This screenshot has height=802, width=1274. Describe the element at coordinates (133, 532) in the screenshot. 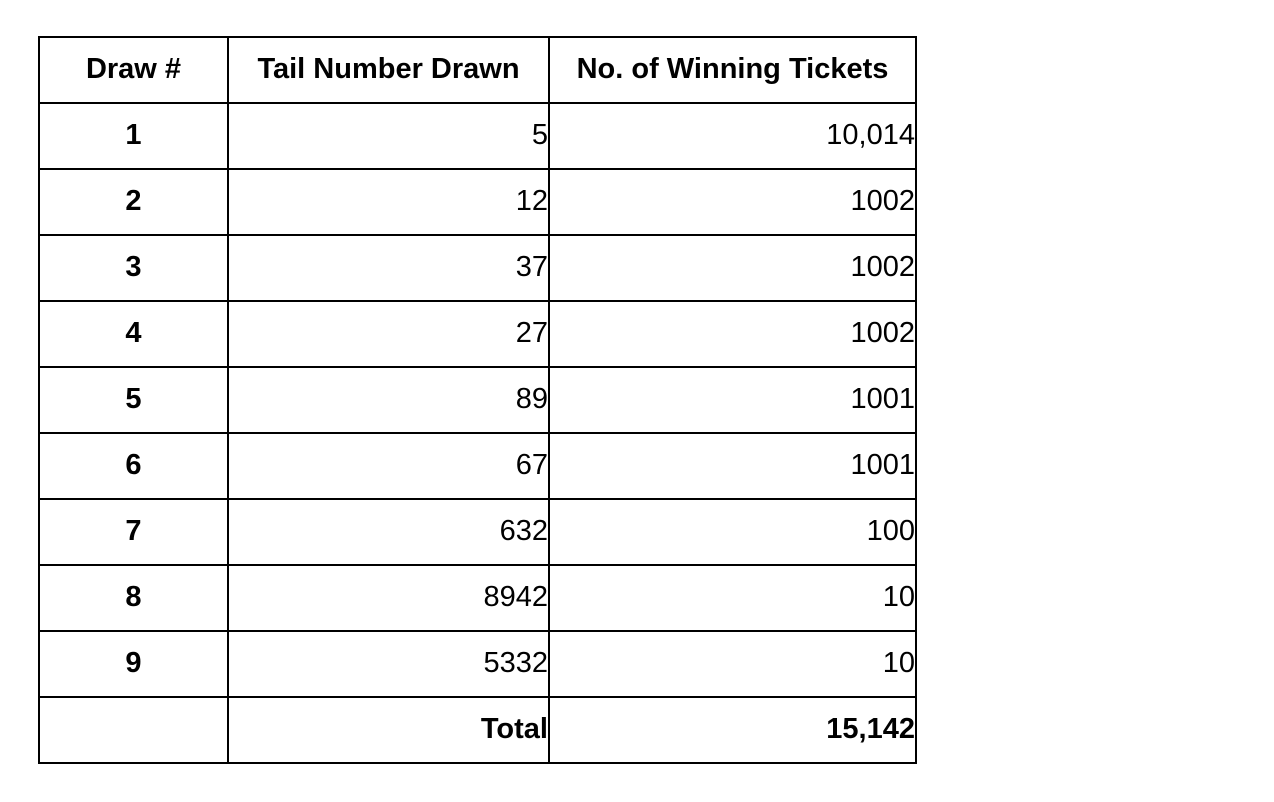

I see `draw-number-cell: 7` at that location.